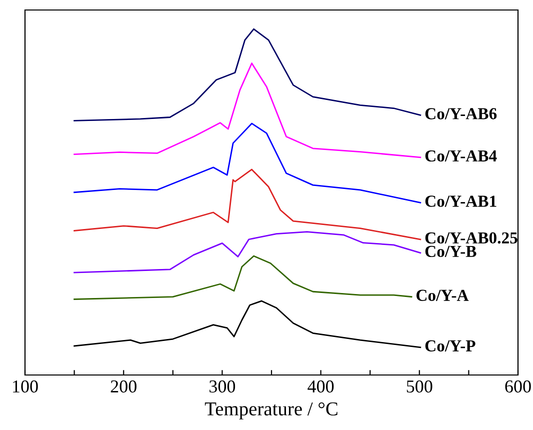 The height and width of the screenshot is (430, 533). Describe the element at coordinates (460, 201) in the screenshot. I see `series-label: Co/Y-AB1` at that location.